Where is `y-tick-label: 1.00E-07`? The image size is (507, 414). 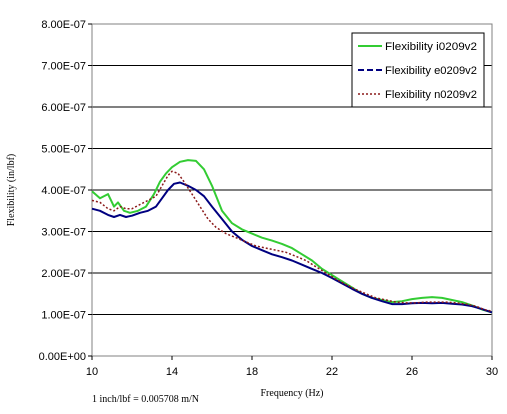 y-tick-label: 1.00E-07 is located at coordinates (63, 316).